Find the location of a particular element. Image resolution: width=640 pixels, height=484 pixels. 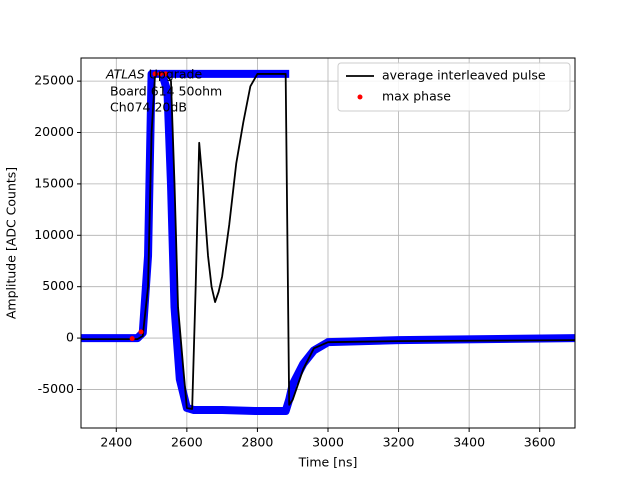

legend-label: max phase is located at coordinates (416, 96).